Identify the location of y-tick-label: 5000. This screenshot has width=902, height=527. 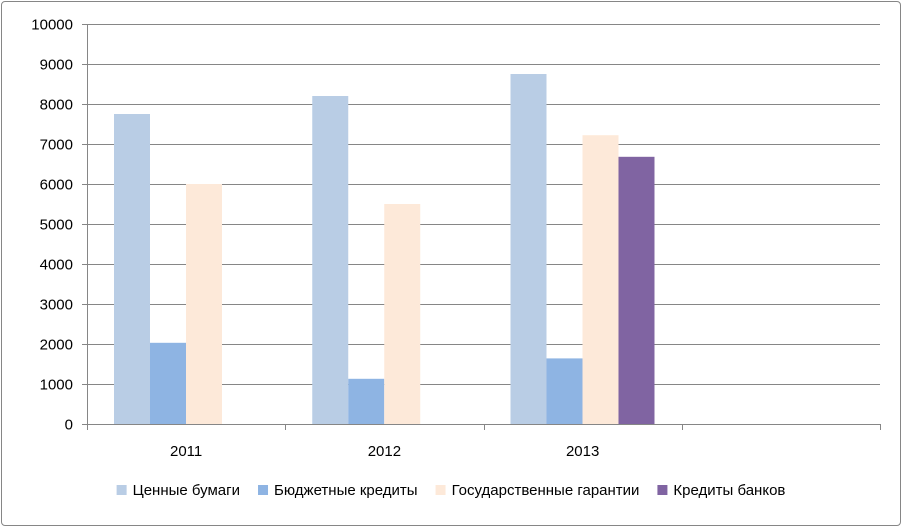
(56, 225).